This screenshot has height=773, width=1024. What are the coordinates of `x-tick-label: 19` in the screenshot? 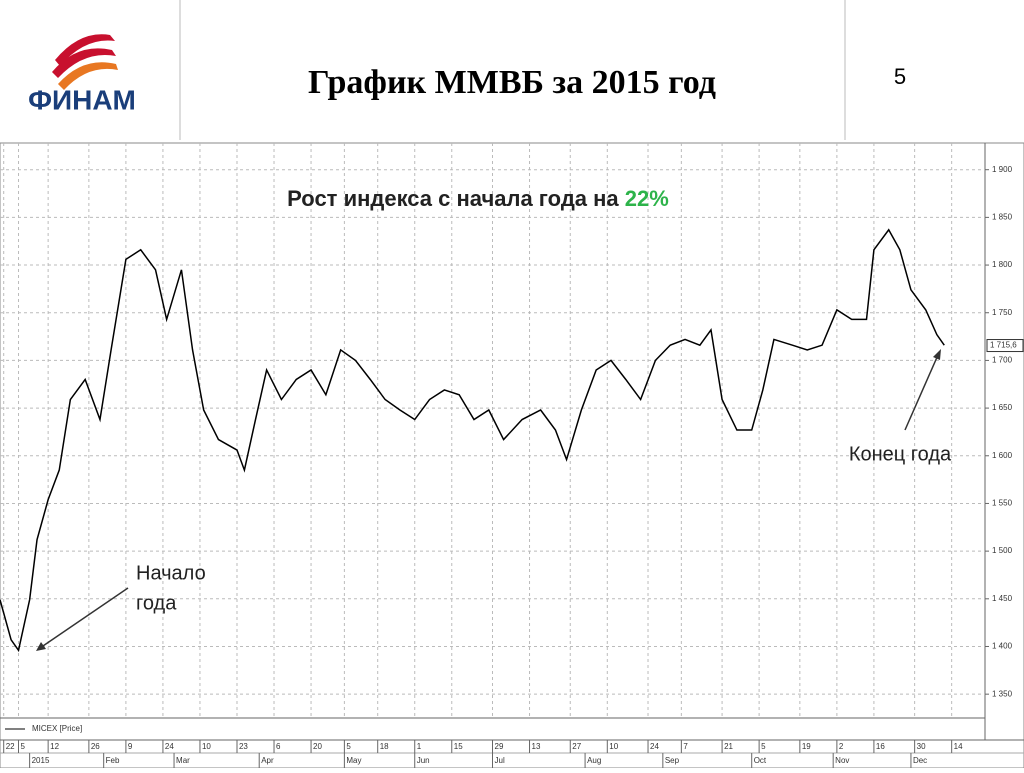 It's located at (806, 746).